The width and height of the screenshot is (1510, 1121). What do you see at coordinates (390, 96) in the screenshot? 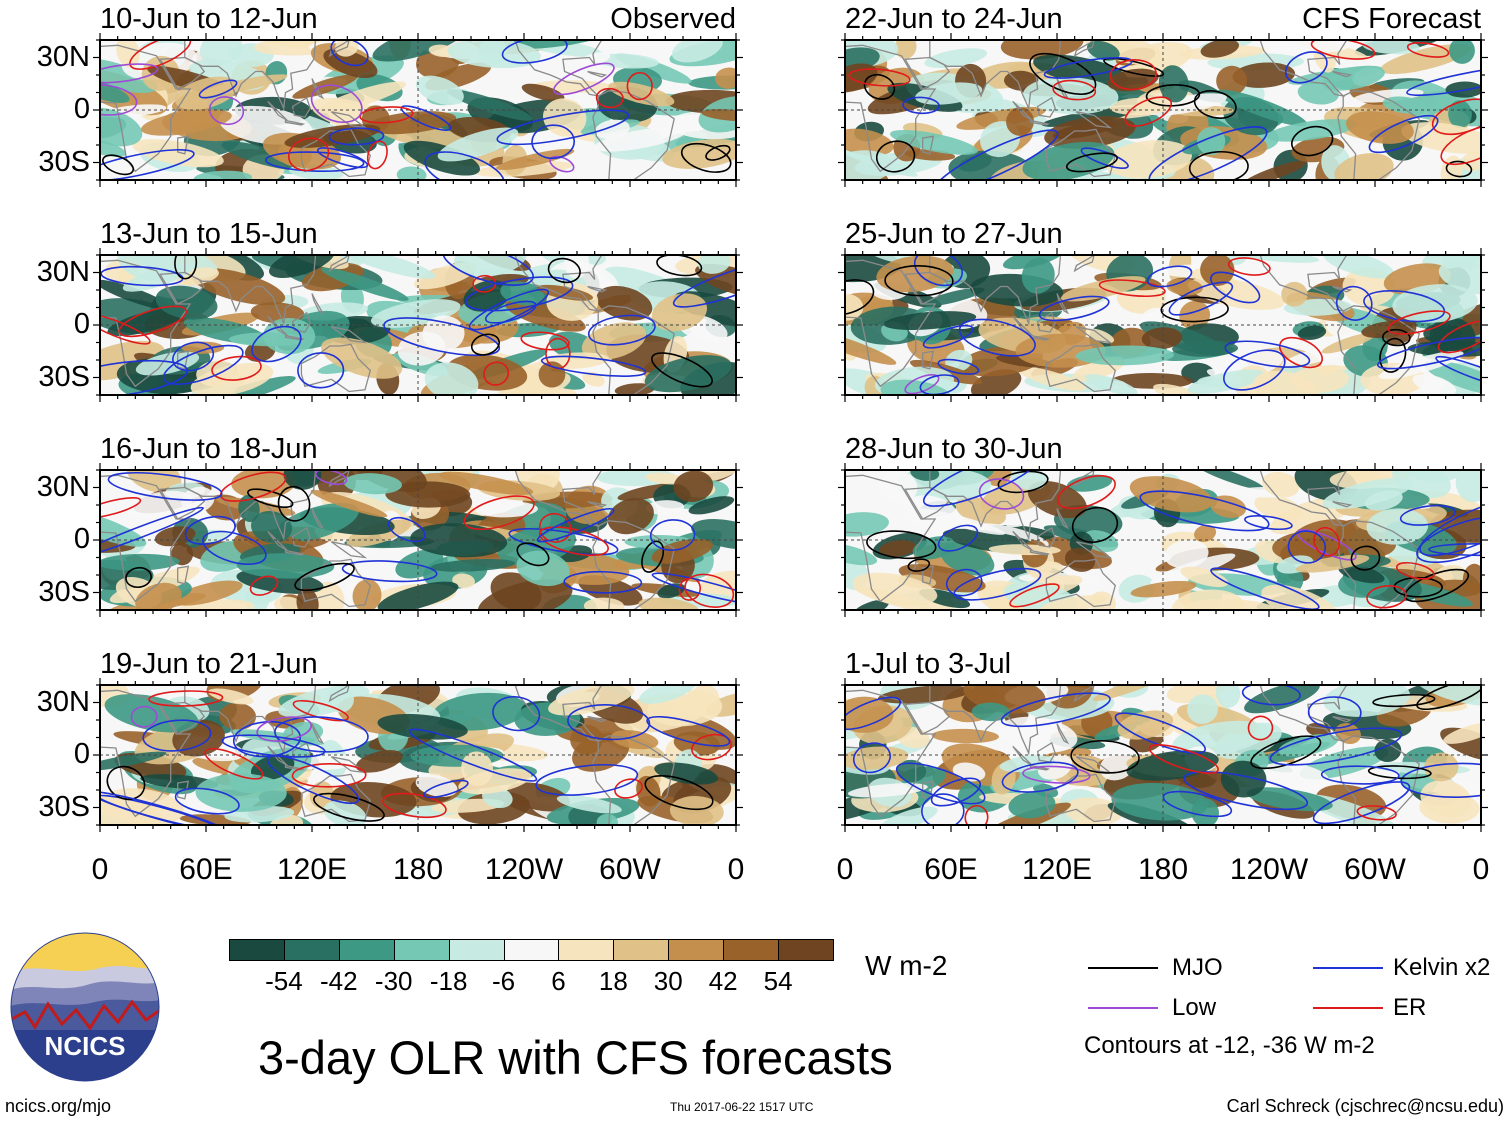
I see `olr-panel: 10-Jun to 12-Jun Observed 30N 0 30S` at bounding box center [390, 96].